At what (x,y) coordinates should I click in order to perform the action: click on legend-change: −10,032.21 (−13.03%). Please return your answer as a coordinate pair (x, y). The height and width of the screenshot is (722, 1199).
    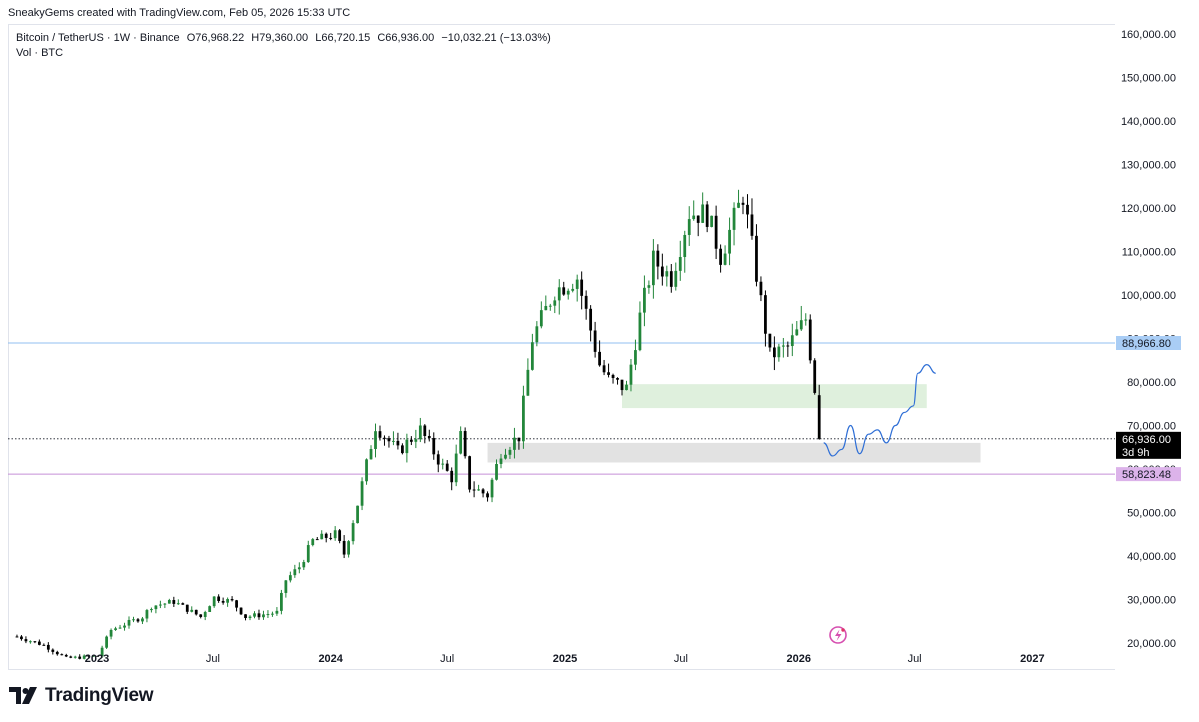
    Looking at the image, I should click on (496, 38).